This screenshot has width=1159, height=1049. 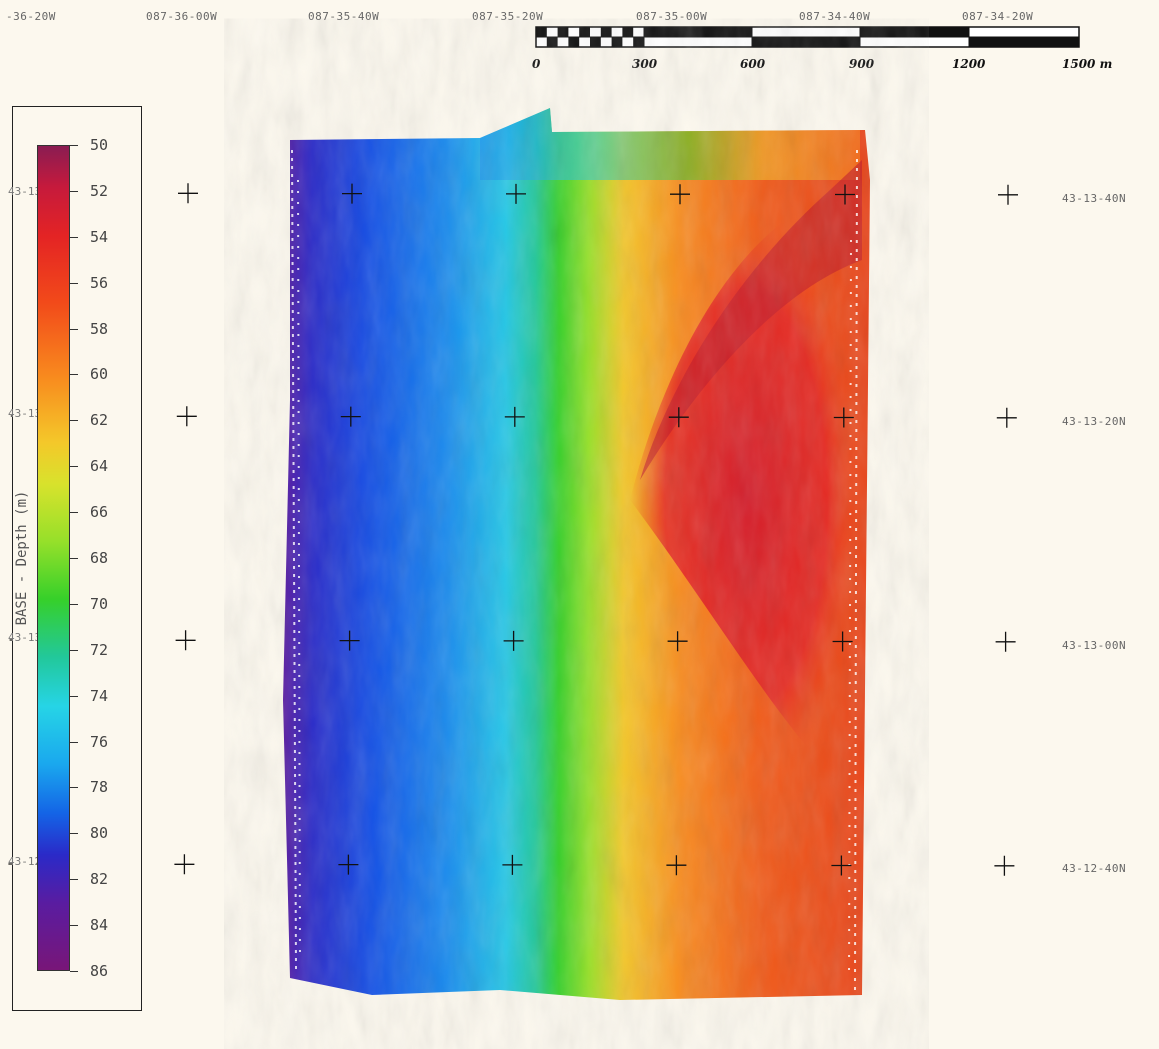 What do you see at coordinates (344, 16) in the screenshot?
I see `lon-label-2: 087-35-40W` at bounding box center [344, 16].